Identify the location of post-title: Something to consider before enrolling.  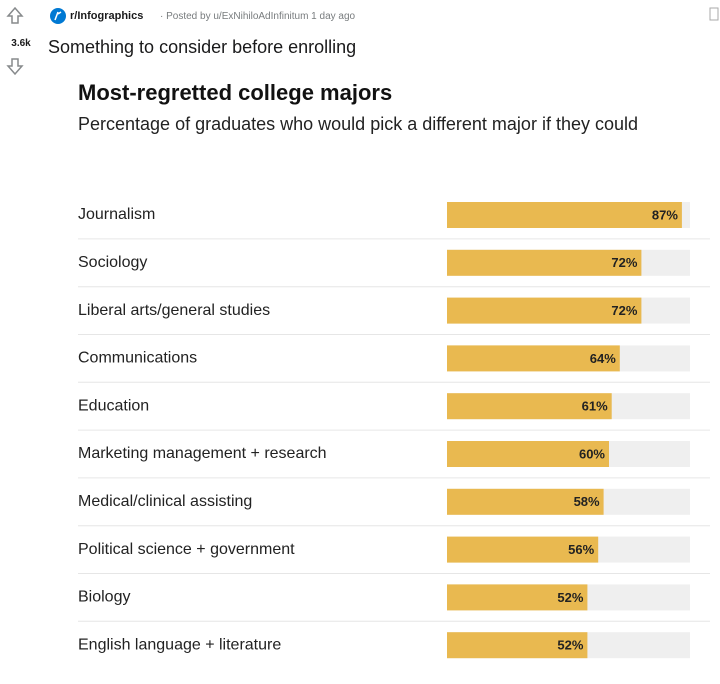
(202, 47).